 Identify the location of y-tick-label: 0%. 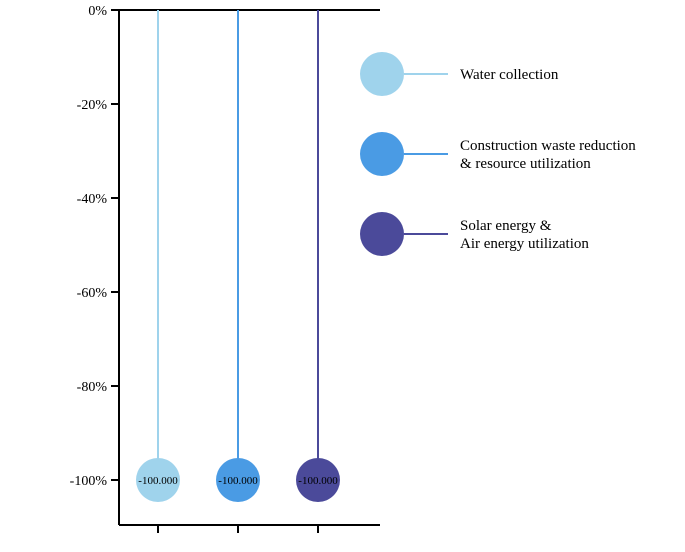
(97, 11).